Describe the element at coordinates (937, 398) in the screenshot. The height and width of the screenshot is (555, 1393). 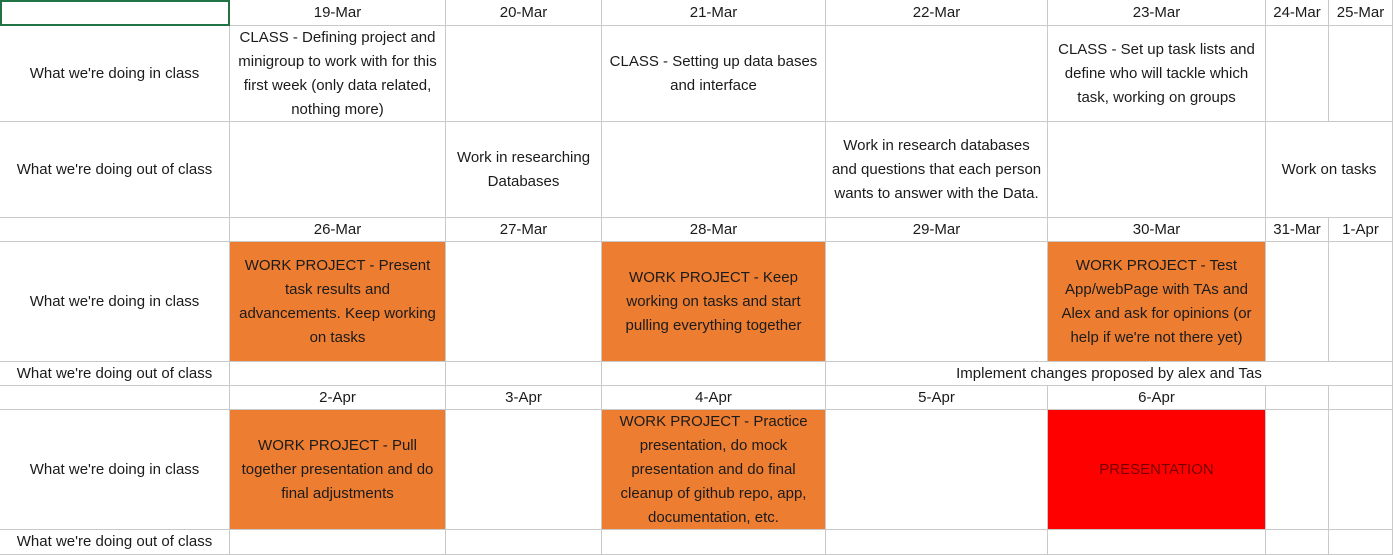
I see `date-header-5-apr: 5-Apr` at that location.